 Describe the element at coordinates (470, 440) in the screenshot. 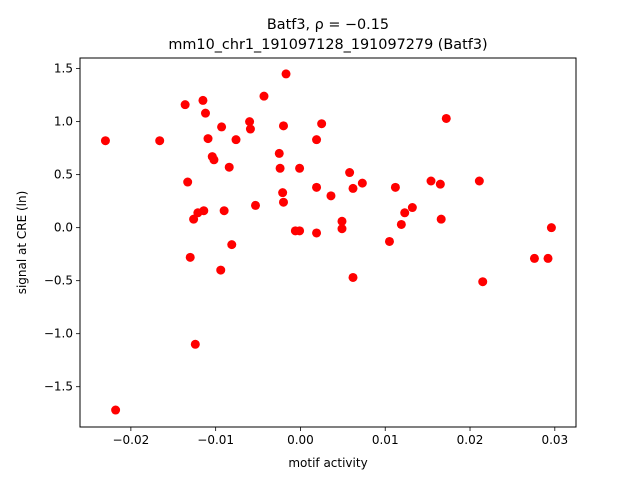

I see `x-tick-label: 0.02` at that location.